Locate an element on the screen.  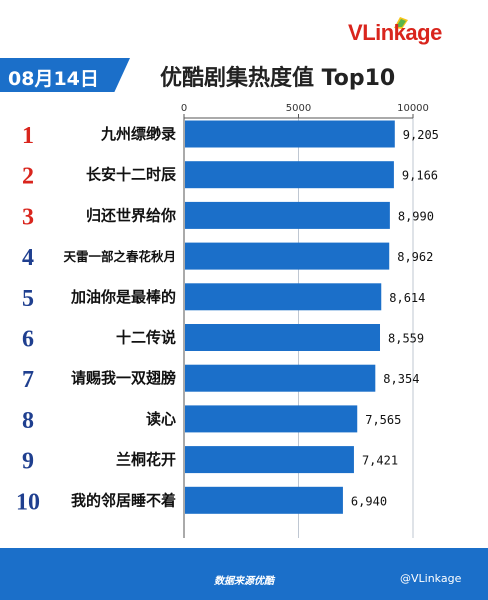
category-label: 读心 is located at coordinates (161, 419).